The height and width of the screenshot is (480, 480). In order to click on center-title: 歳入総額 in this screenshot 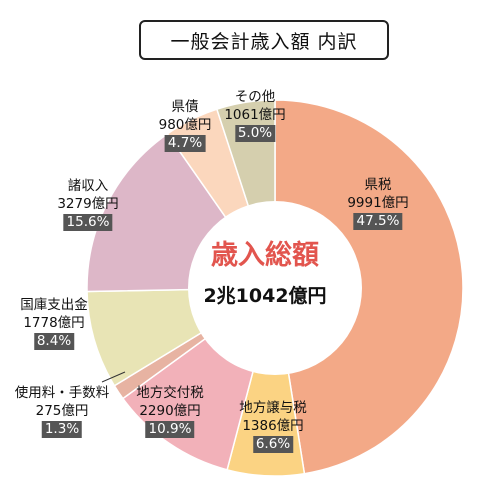, I will do `click(265, 255)`.